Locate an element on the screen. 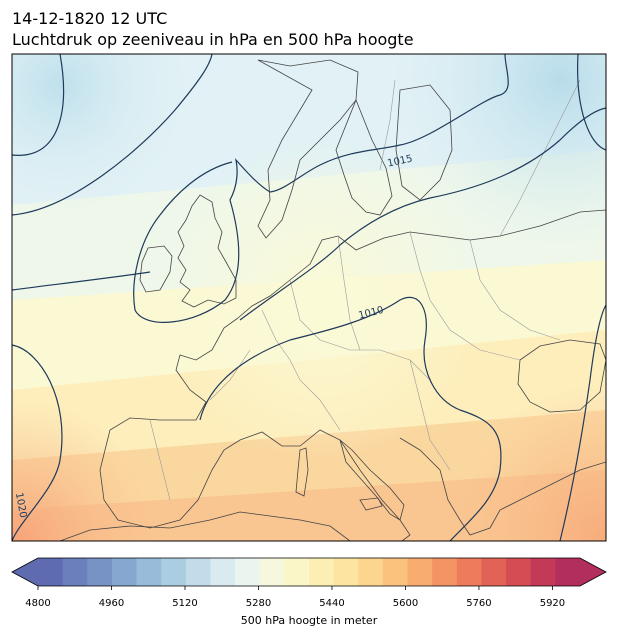 This screenshot has width=618, height=639. colorbar-tick-label: 5120 is located at coordinates (185, 603).